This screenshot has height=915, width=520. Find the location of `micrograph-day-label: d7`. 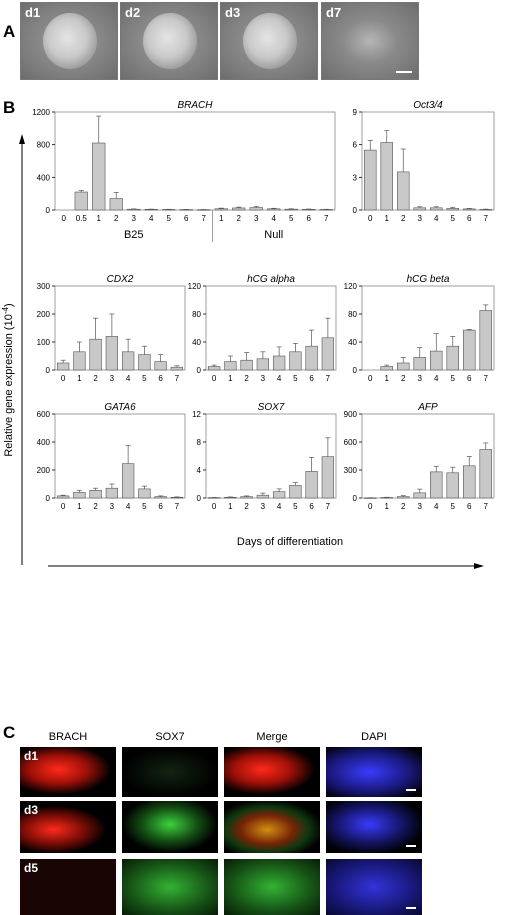

micrograph-day-label: d7 is located at coordinates (334, 12).